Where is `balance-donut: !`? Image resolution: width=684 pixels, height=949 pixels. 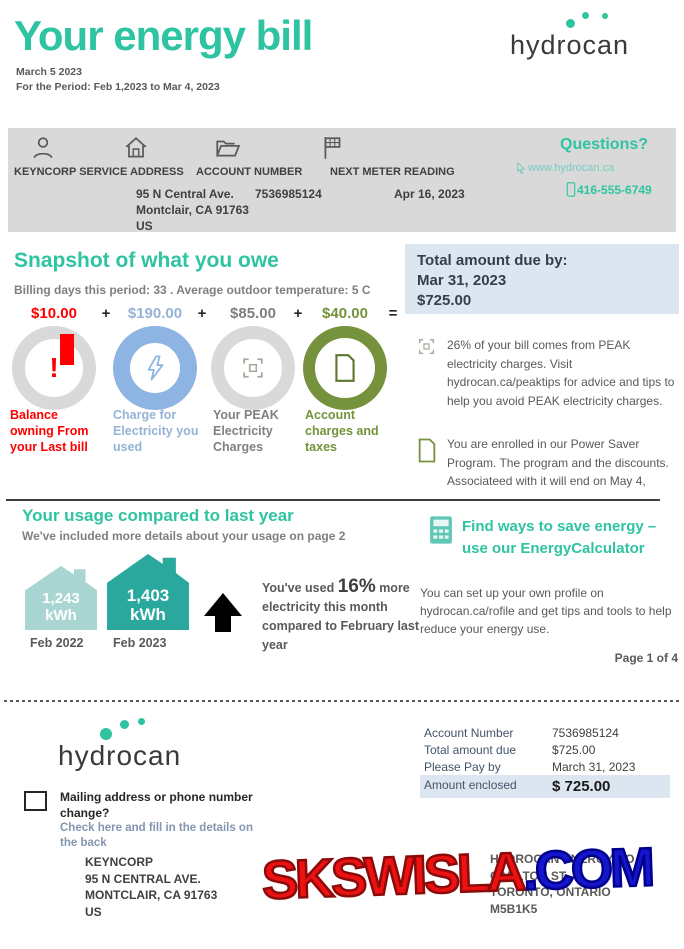 balance-donut: ! is located at coordinates (54, 368).